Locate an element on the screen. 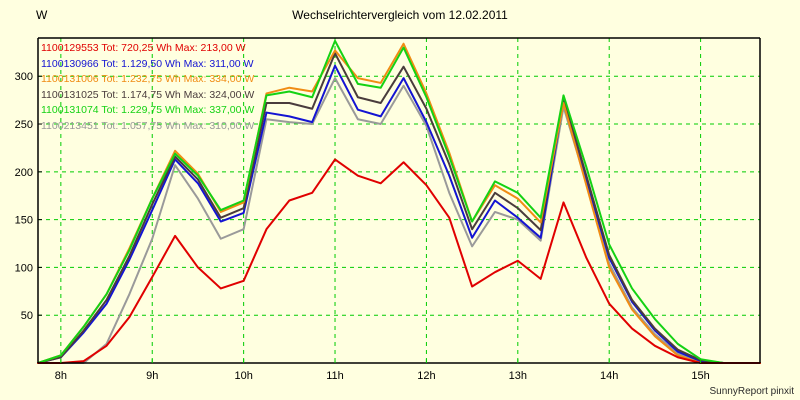  legend-item-1100129553: 1100129553 Tot: 720,25 Wh Max: 213,00 W is located at coordinates (143, 48).